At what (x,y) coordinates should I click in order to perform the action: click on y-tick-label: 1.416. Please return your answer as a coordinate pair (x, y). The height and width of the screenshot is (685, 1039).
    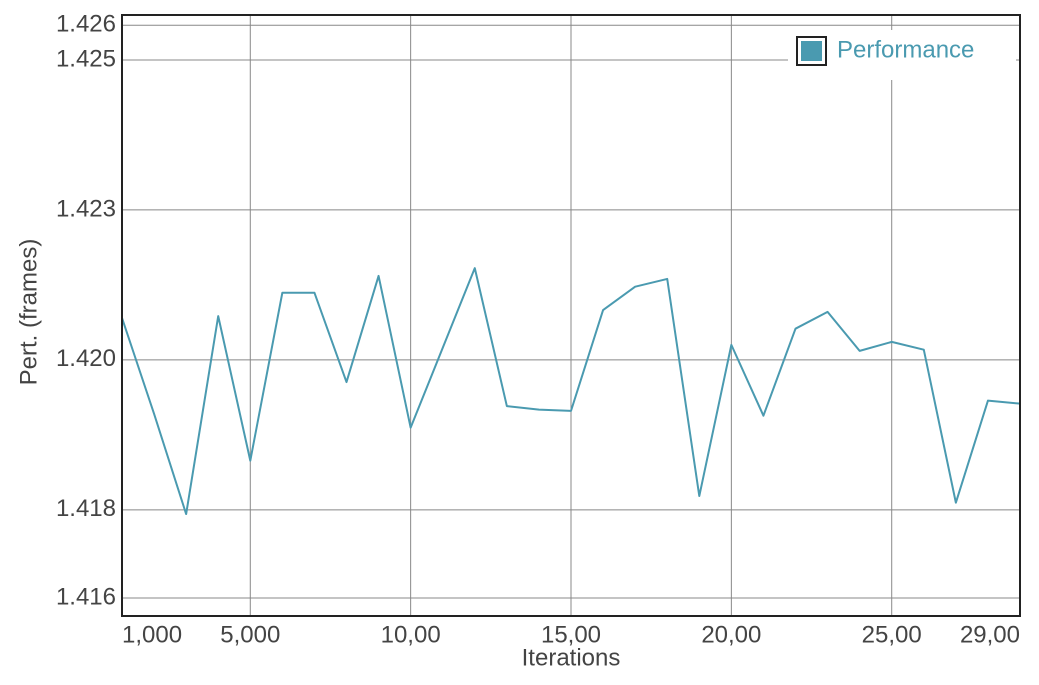
    Looking at the image, I should click on (86, 596).